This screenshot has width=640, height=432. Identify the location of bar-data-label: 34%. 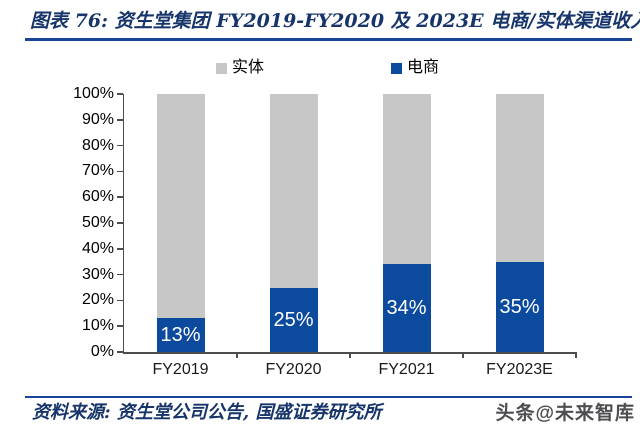
(406, 308).